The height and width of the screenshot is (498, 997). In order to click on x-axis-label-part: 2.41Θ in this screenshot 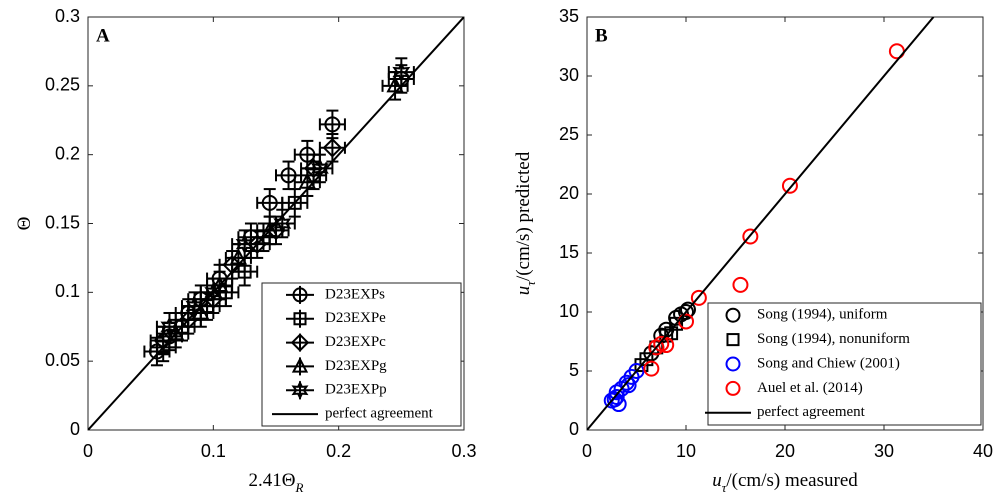, I will do `click(272, 480)`.